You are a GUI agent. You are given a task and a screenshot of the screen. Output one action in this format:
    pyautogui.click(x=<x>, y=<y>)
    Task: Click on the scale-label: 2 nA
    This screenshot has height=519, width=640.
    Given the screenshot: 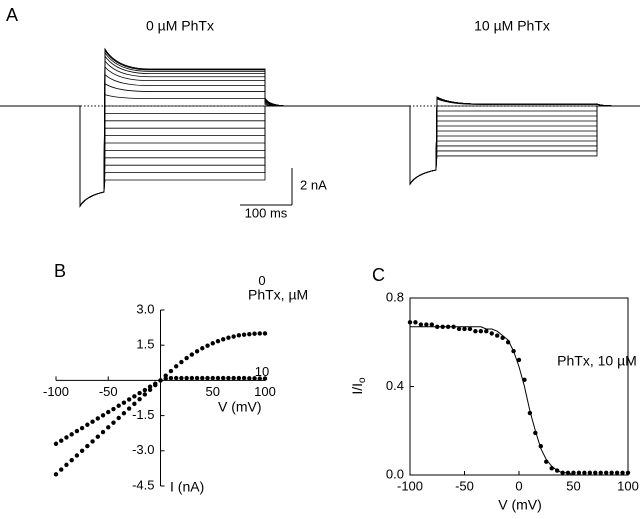 What is the action you would take?
    pyautogui.click(x=313, y=184)
    